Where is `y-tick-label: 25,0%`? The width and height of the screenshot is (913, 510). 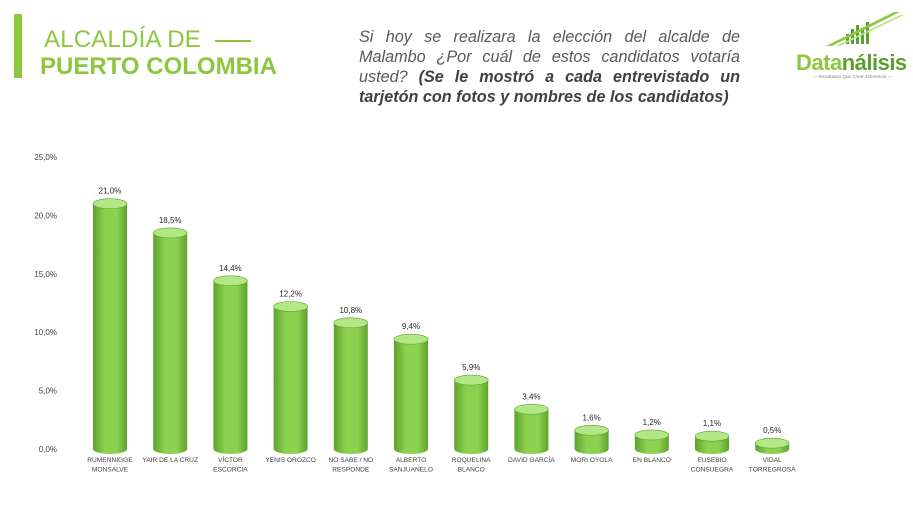
y-tick-label: 25,0% is located at coordinates (45, 157).